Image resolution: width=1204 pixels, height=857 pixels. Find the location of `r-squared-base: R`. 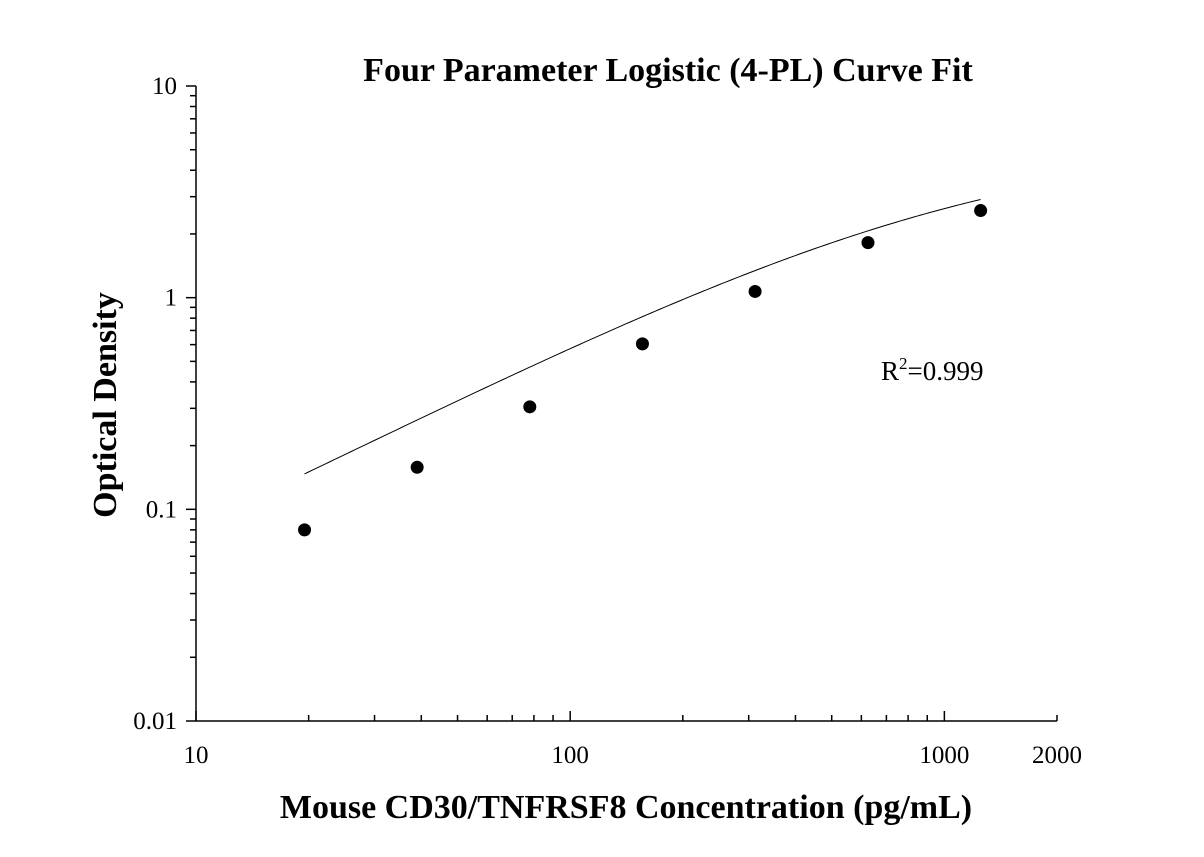

r-squared-base: R is located at coordinates (890, 371).